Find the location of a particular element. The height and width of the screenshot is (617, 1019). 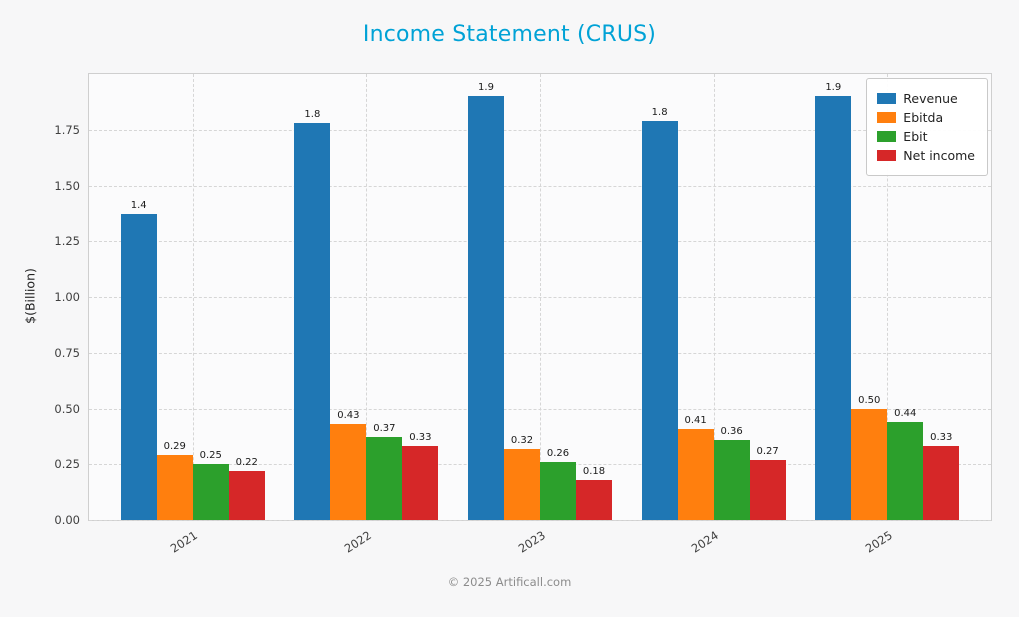

legend-item-ebitda: Ebitda is located at coordinates (926, 117).